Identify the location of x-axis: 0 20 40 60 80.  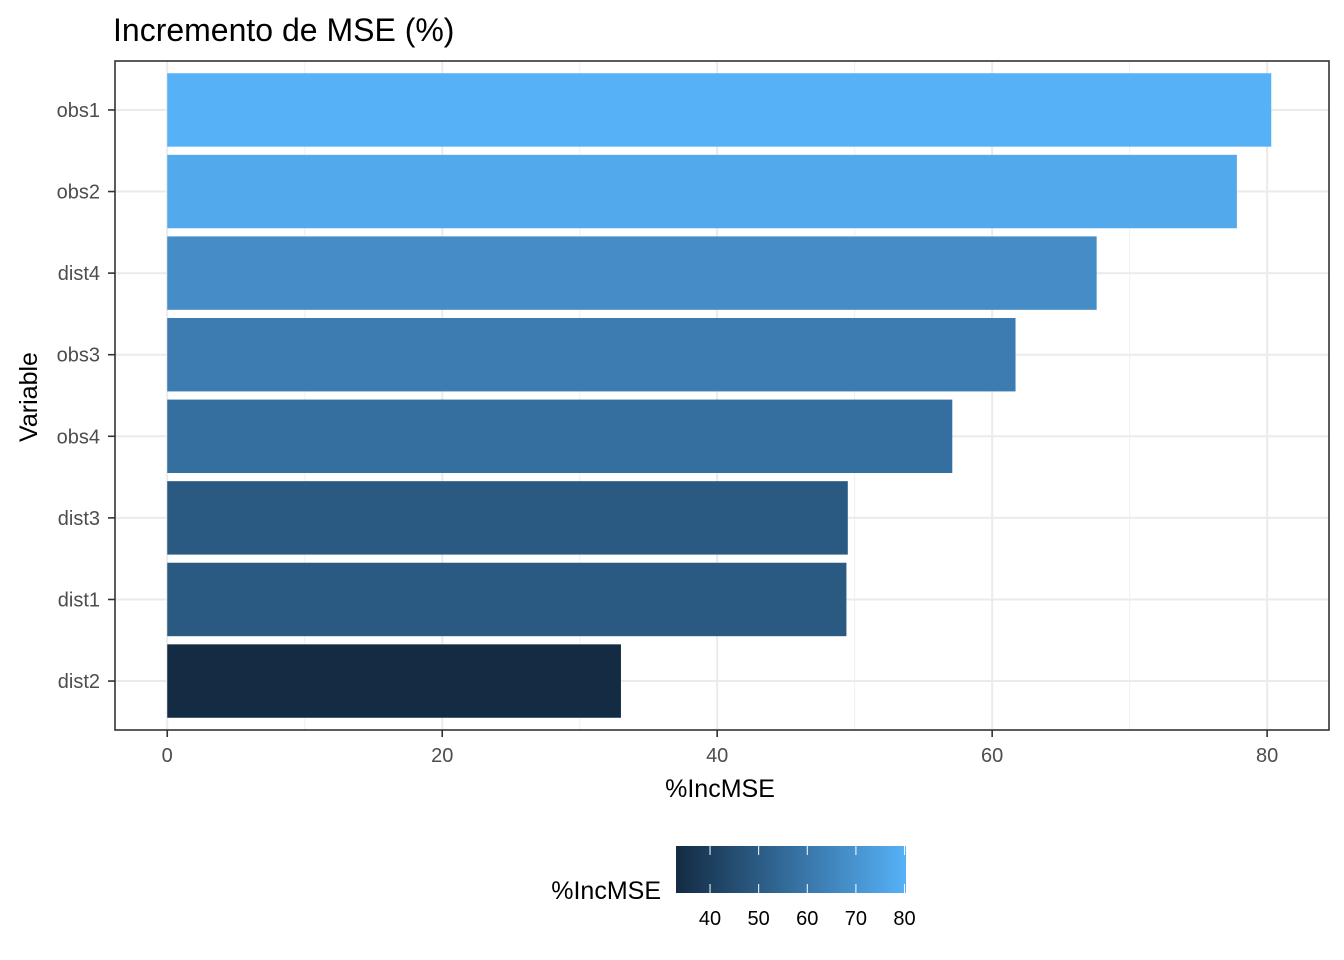
(720, 748).